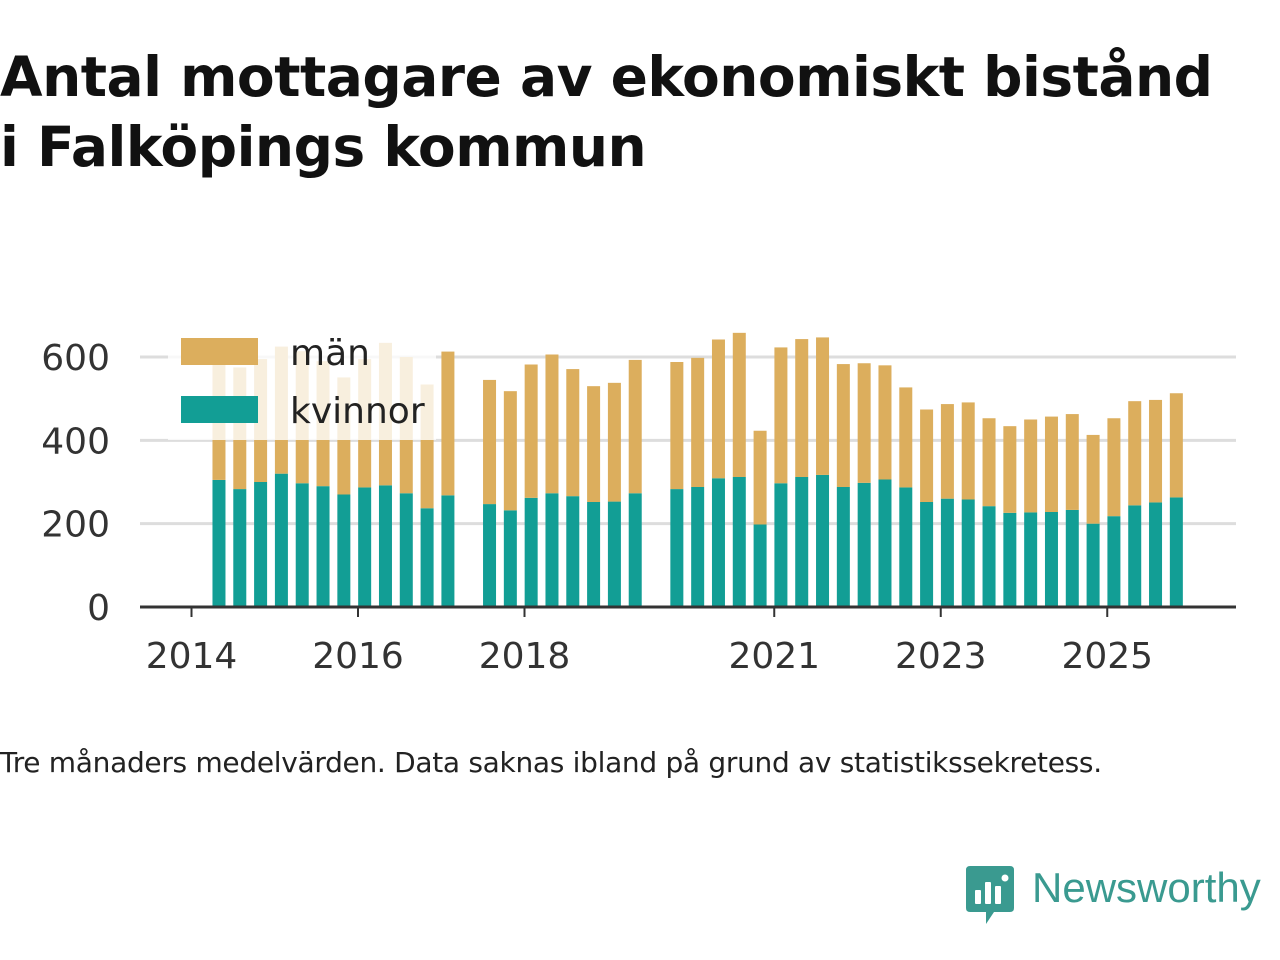  What do you see at coordinates (75, 525) in the screenshot?
I see `y-tick-label: 200` at bounding box center [75, 525].